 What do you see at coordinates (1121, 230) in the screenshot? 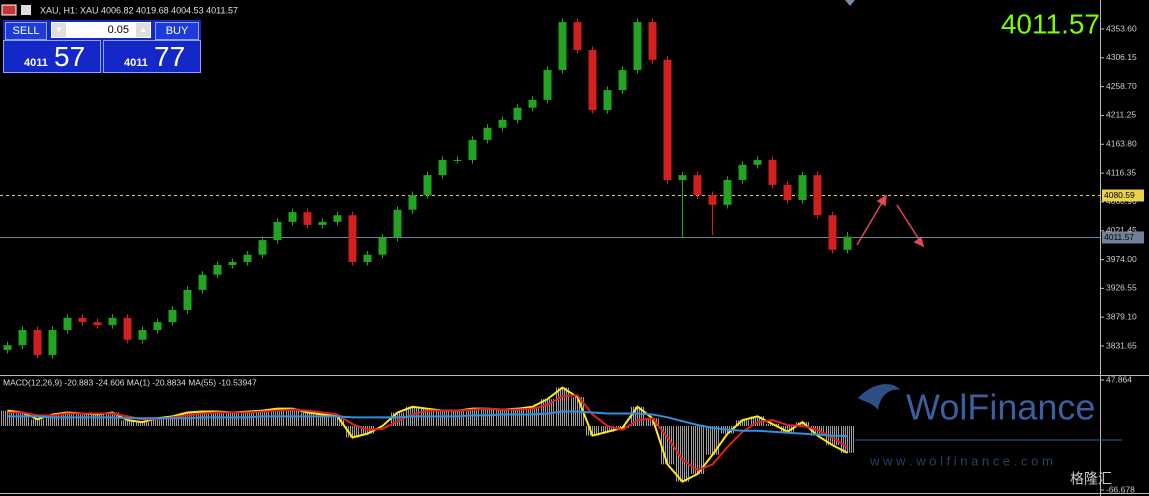
I see `y-tick-label: 4021.45` at bounding box center [1121, 230].